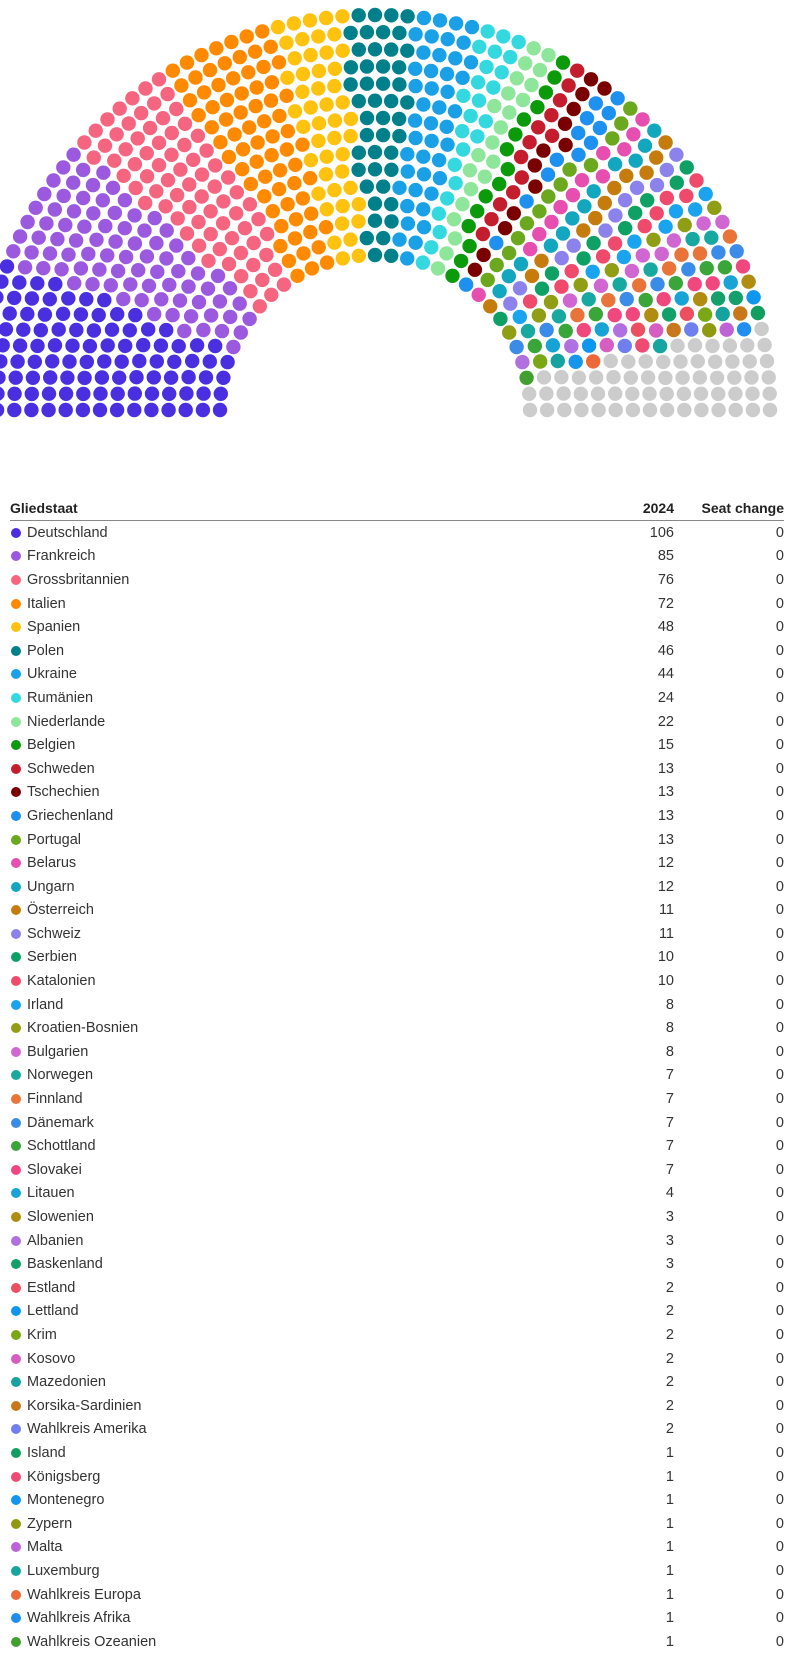 The height and width of the screenshot is (1657, 794). What do you see at coordinates (669, 1594) in the screenshot?
I see `seat-count: 1` at bounding box center [669, 1594].